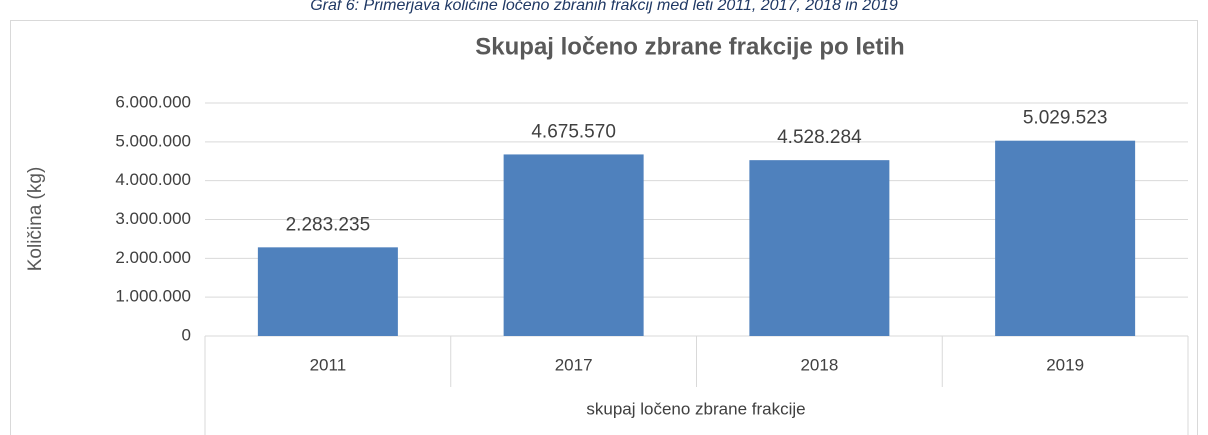 Image resolution: width=1208 pixels, height=435 pixels. I want to click on x-tick-label: 2019, so click(1065, 364).